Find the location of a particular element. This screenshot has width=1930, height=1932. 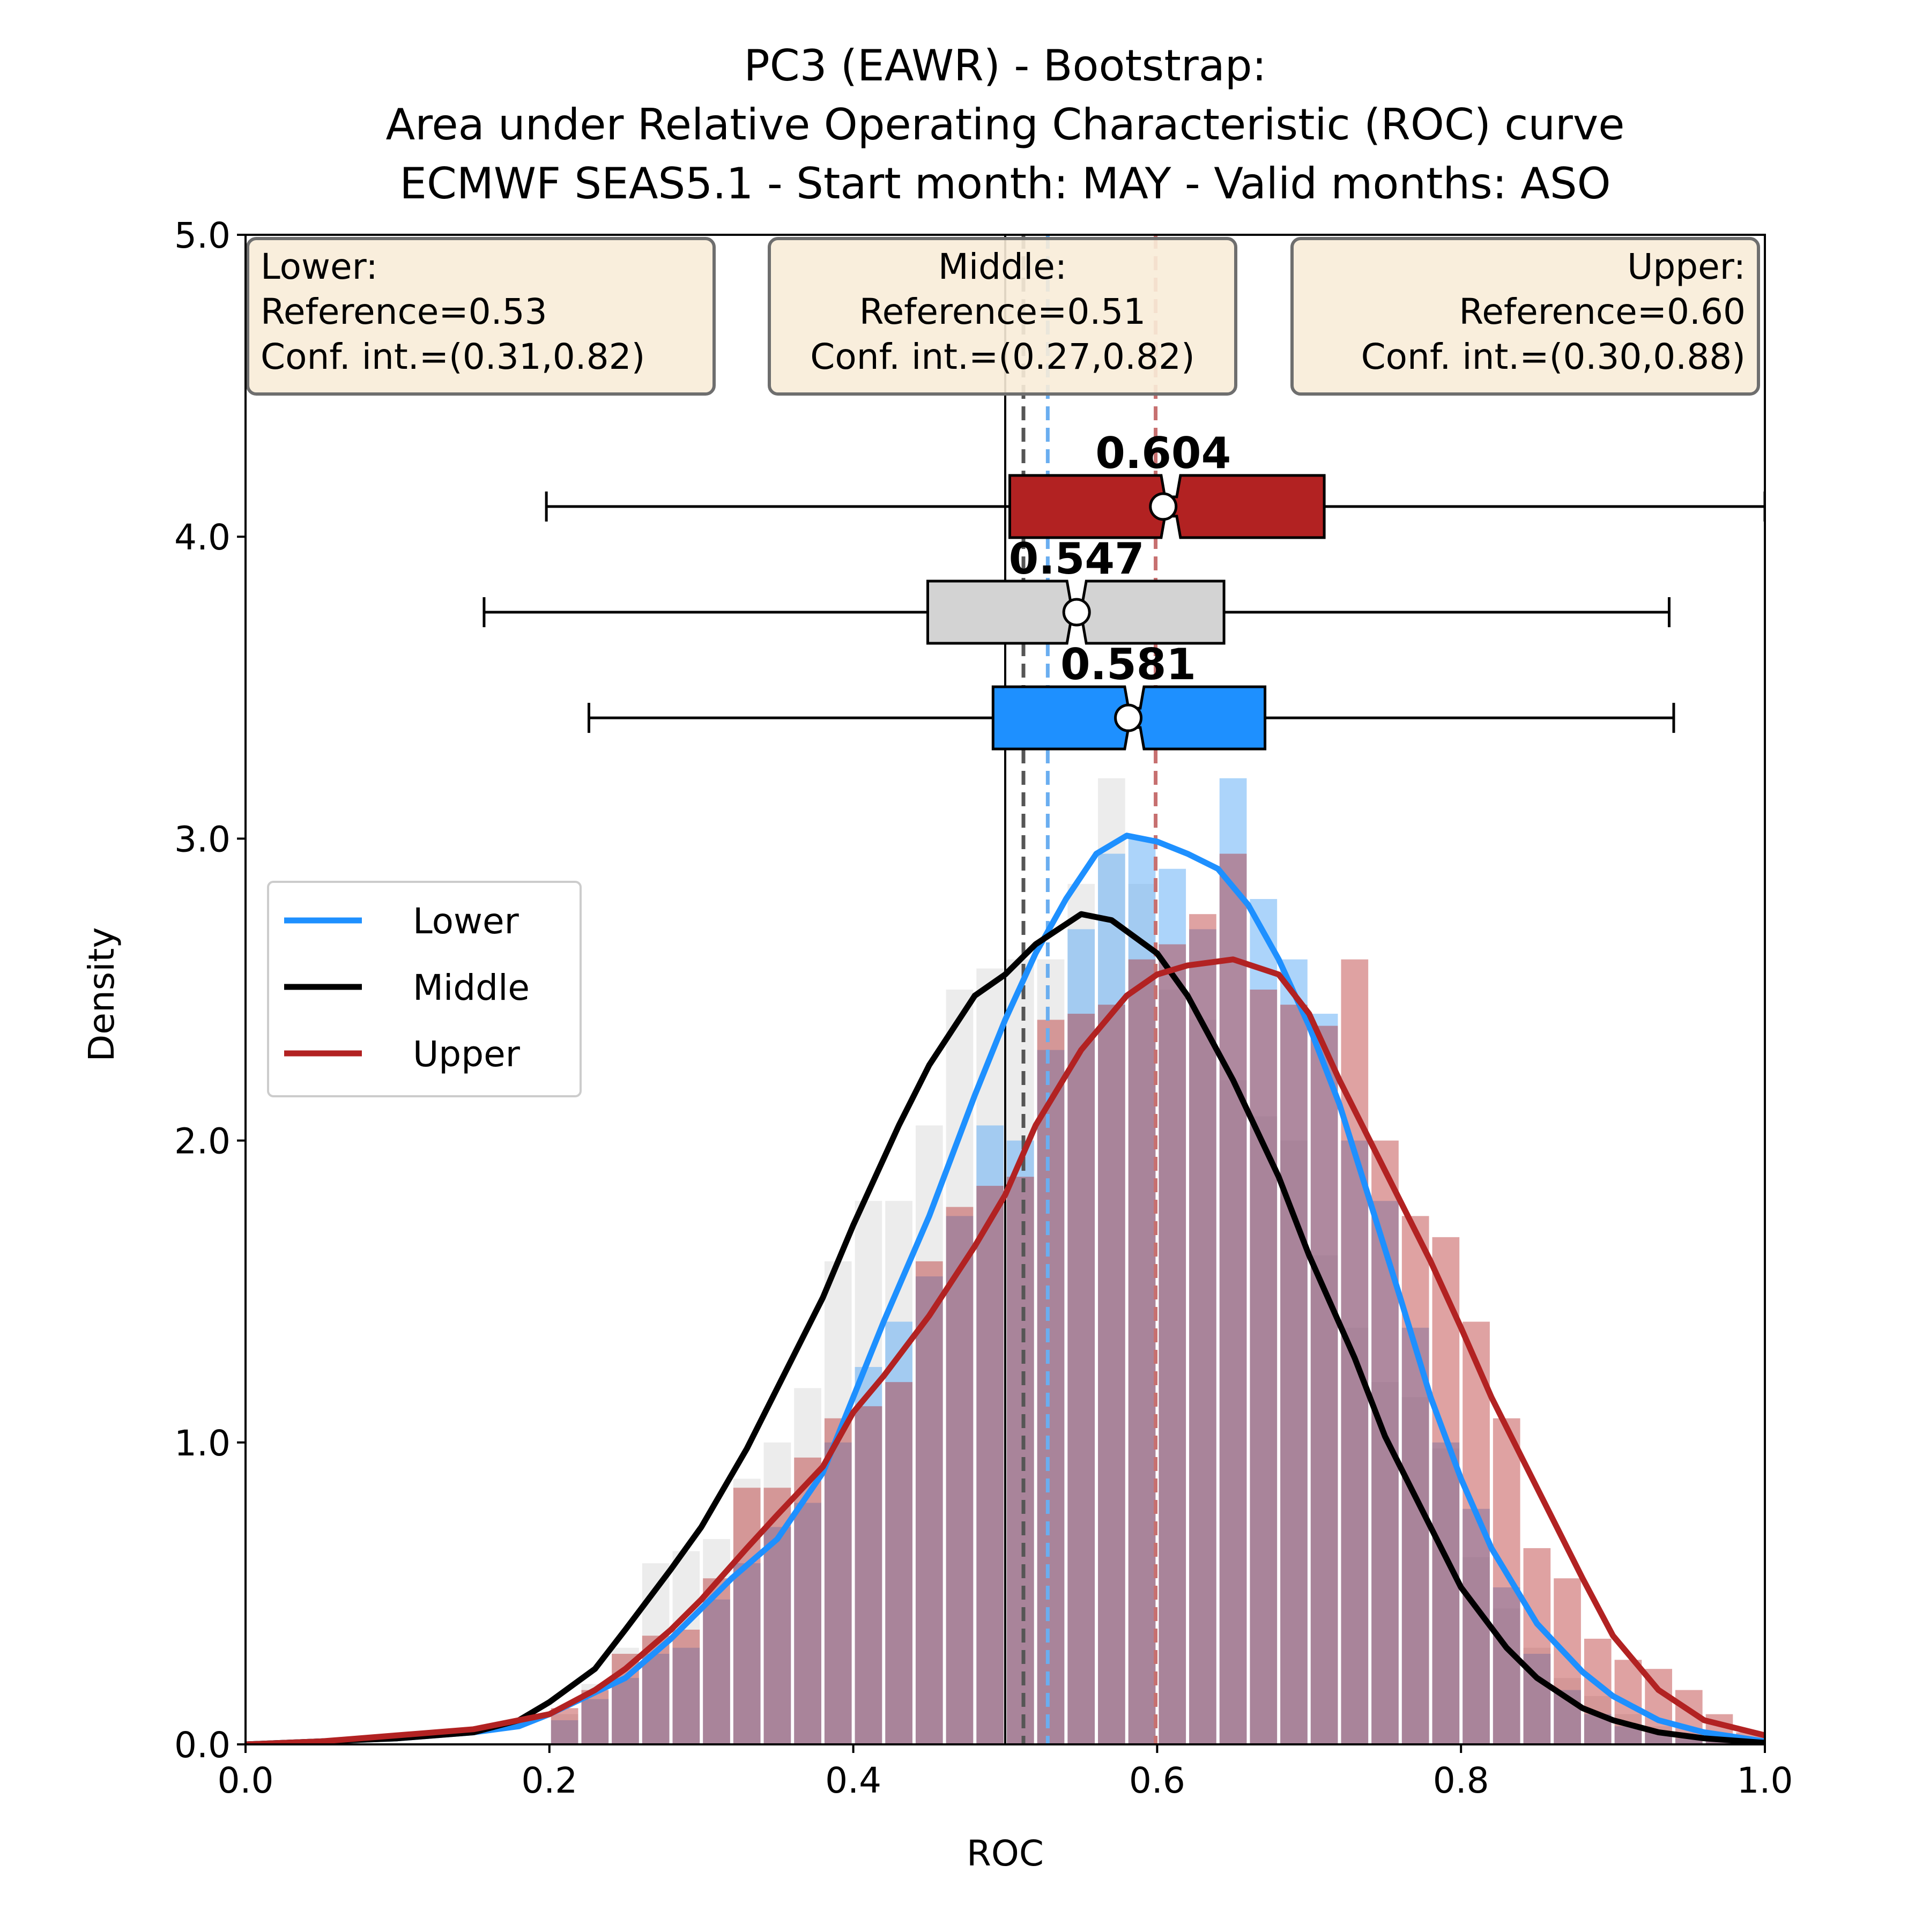

x-tick-label: 0.0 is located at coordinates (246, 1780).